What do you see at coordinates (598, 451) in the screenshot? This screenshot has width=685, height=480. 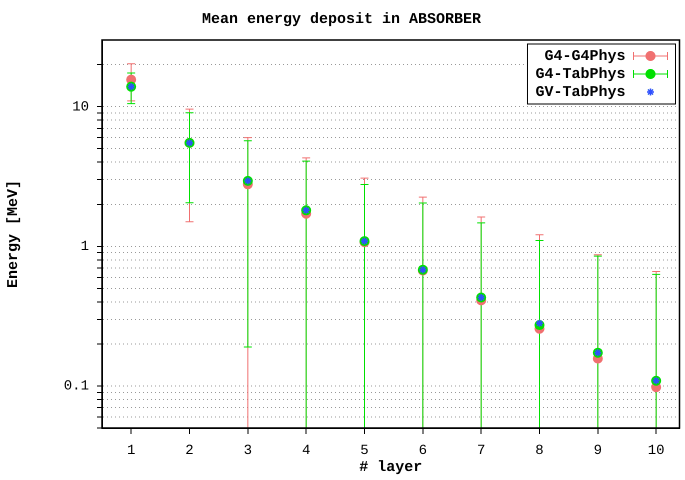 I see `x-tick-label: 9` at bounding box center [598, 451].